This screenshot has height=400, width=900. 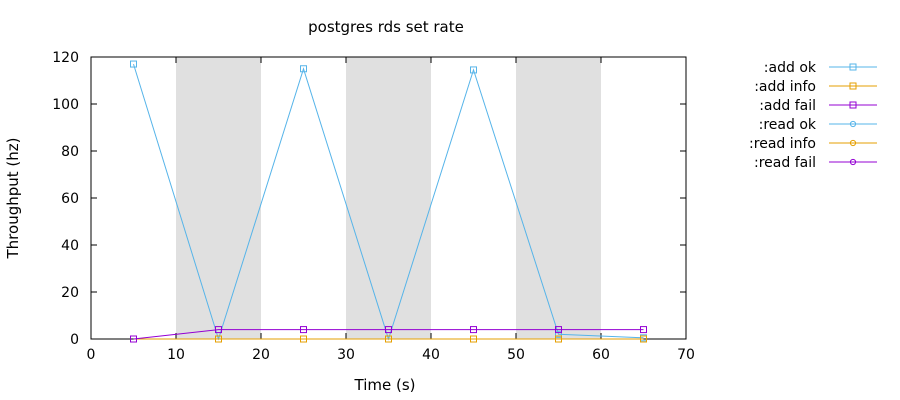 I want to click on legend-label: :read ok, so click(x=788, y=125).